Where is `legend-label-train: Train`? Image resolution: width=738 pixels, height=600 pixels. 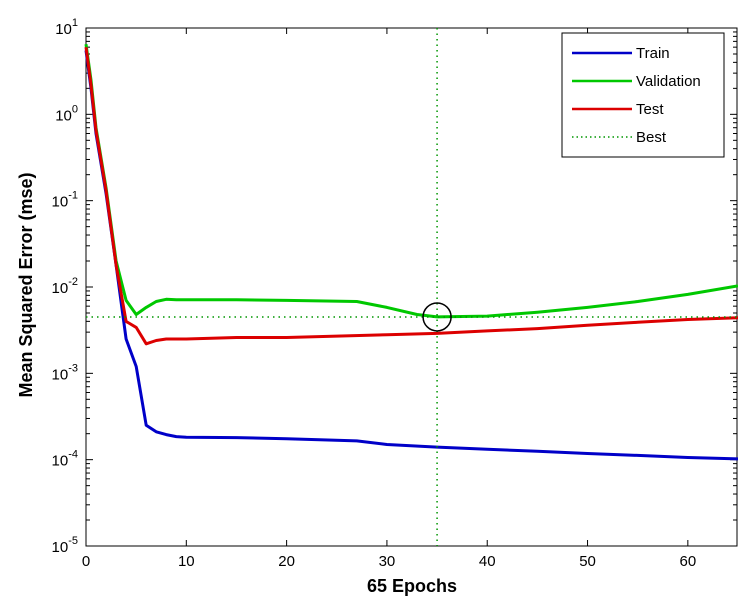 legend-label-train: Train is located at coordinates (653, 53).